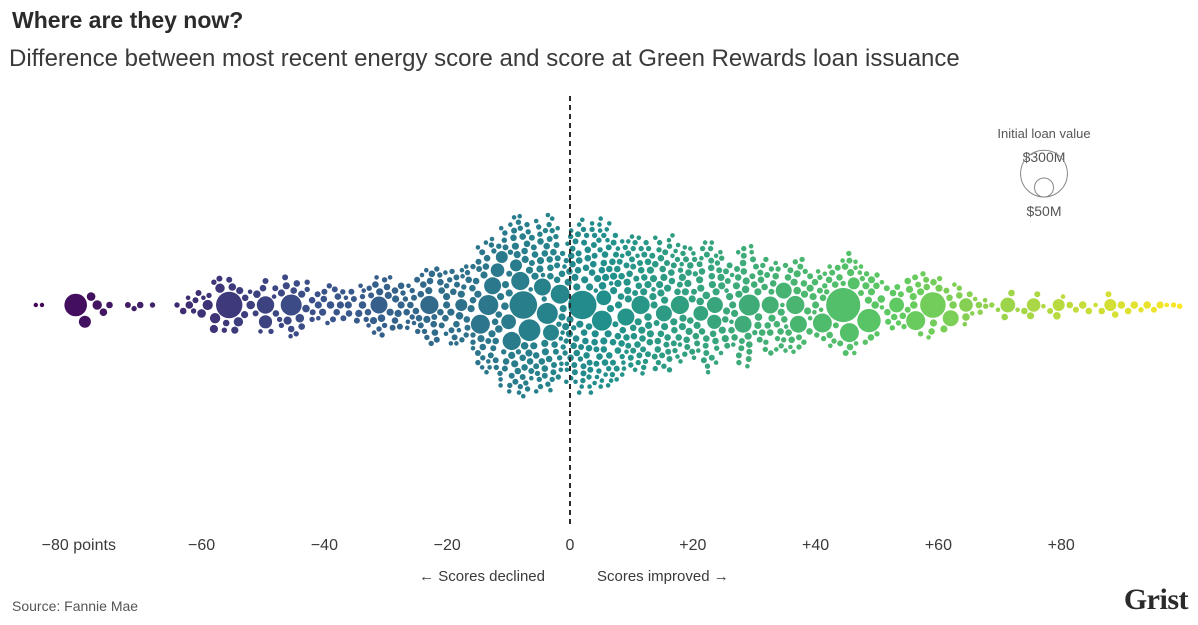 The height and width of the screenshot is (625, 1198). What do you see at coordinates (201, 545) in the screenshot?
I see `x-tick-label: −60` at bounding box center [201, 545].